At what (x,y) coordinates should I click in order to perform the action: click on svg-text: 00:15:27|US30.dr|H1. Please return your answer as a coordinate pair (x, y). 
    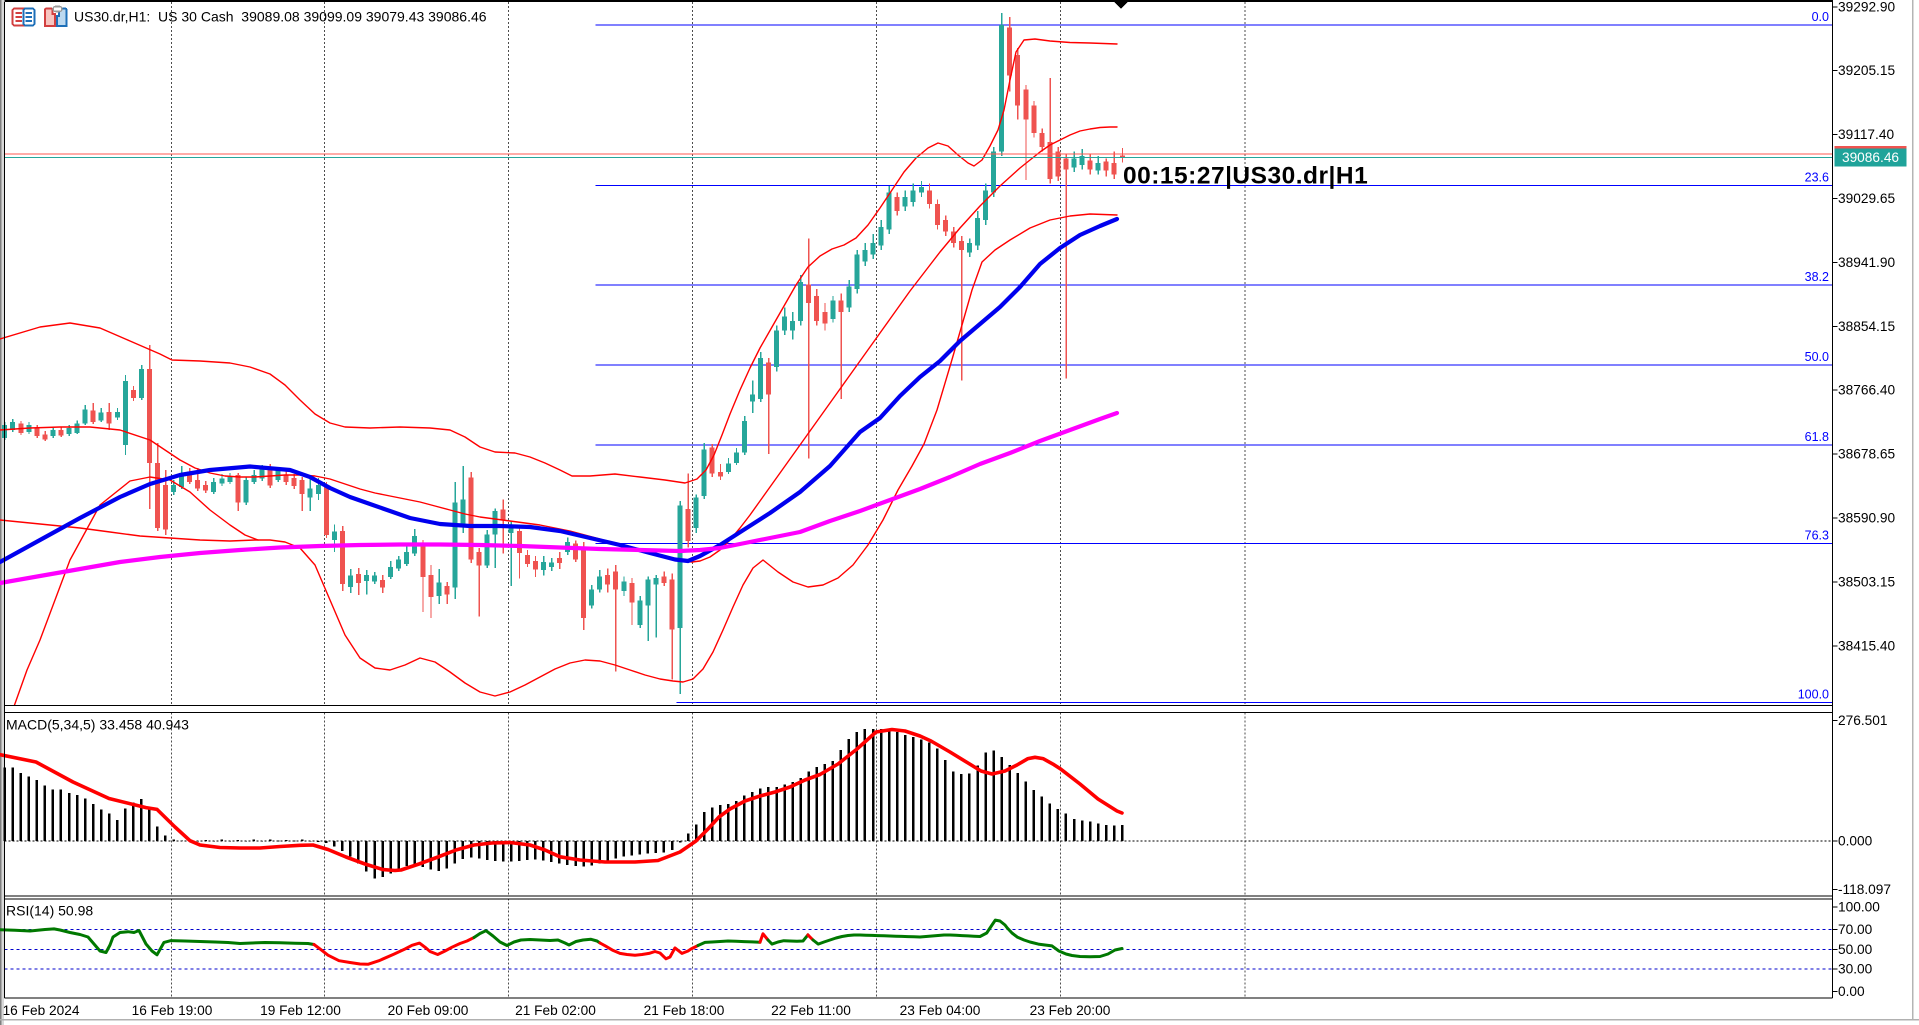
    Looking at the image, I should click on (1245, 176).